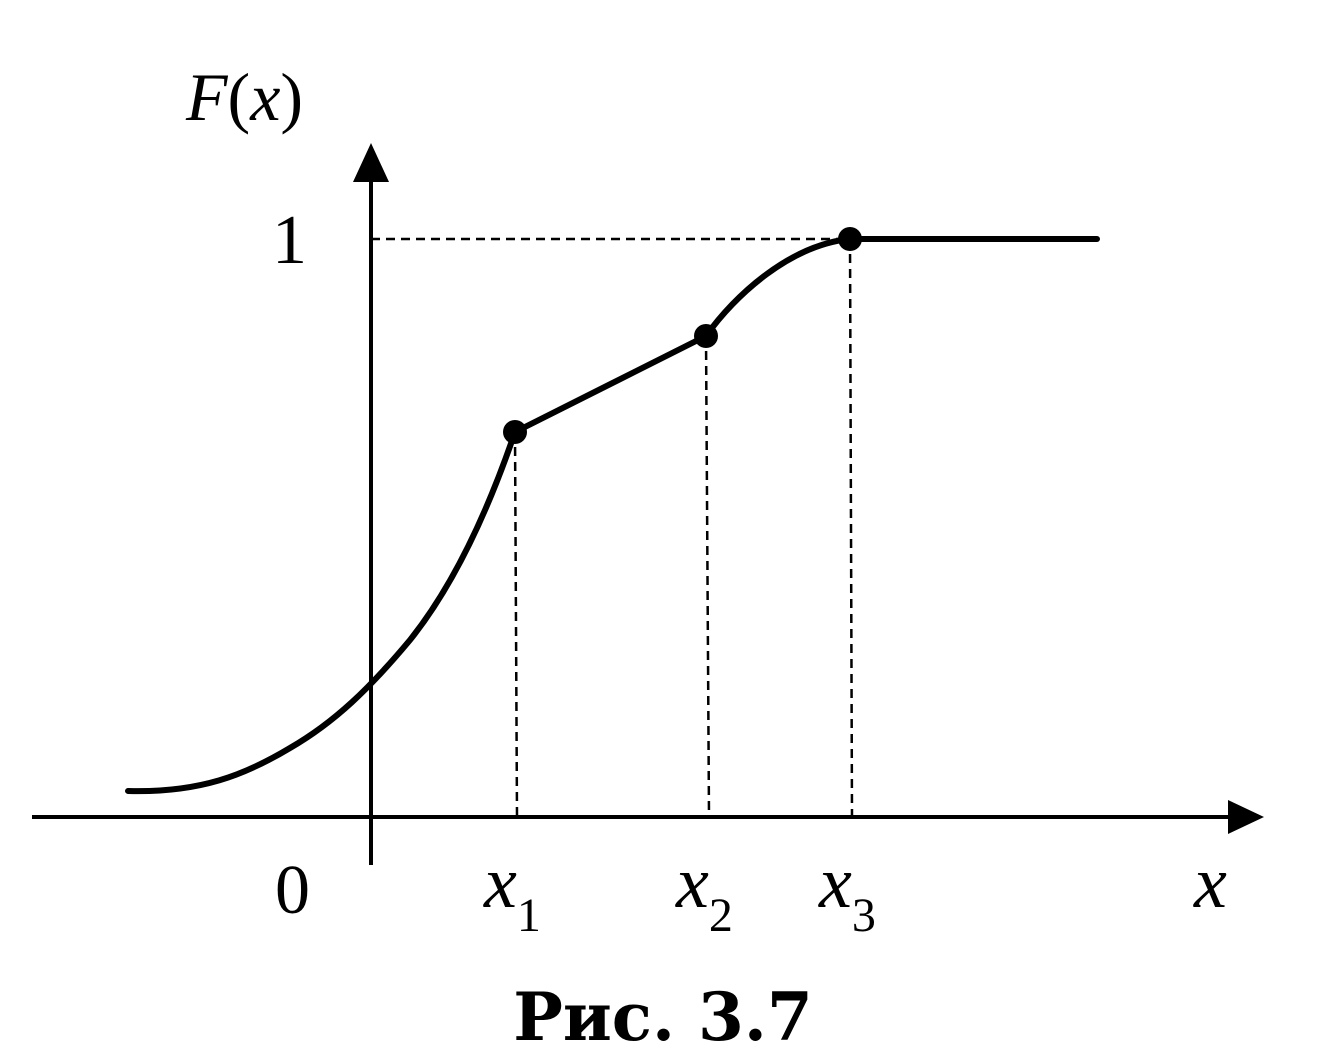 The width and height of the screenshot is (1327, 1054). Describe the element at coordinates (289, 240) in the screenshot. I see `level-one-label: 1` at that location.